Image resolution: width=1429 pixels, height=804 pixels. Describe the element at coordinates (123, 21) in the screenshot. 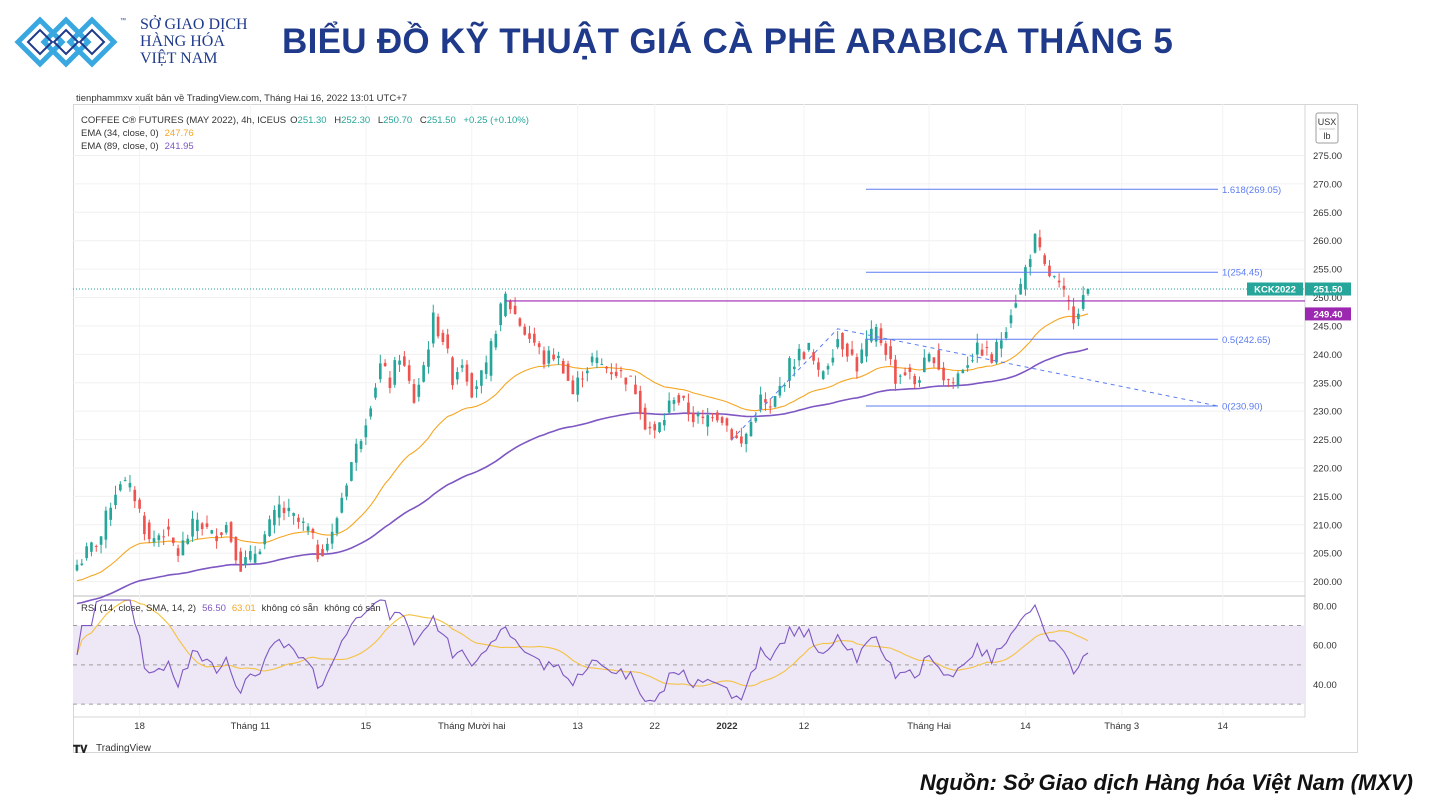

I see `trademark-mark: ™` at that location.